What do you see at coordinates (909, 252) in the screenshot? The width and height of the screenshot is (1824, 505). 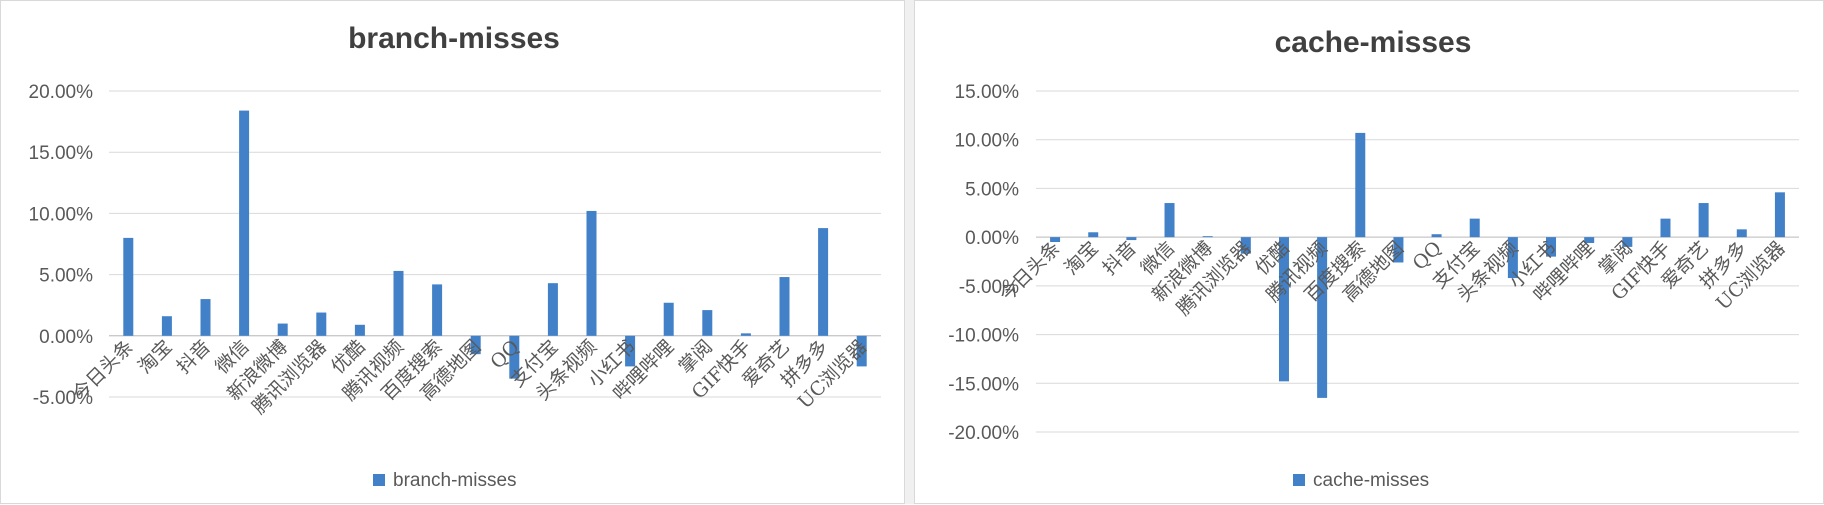 I see `panel-divider` at bounding box center [909, 252].